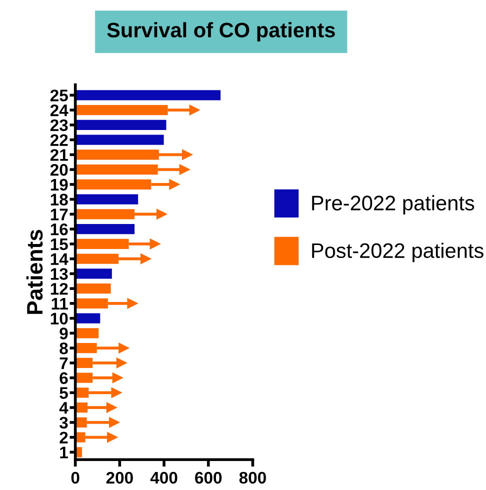  I want to click on x-tick-label: 400, so click(164, 478).